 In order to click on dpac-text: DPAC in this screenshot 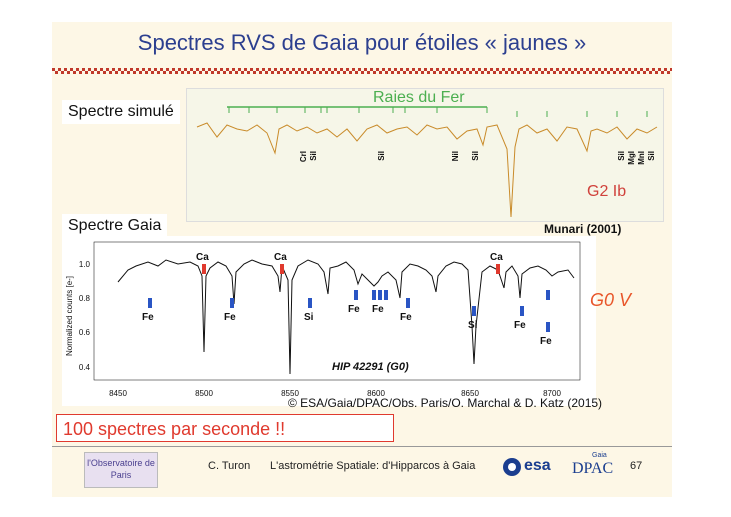, I will do `click(593, 468)`.